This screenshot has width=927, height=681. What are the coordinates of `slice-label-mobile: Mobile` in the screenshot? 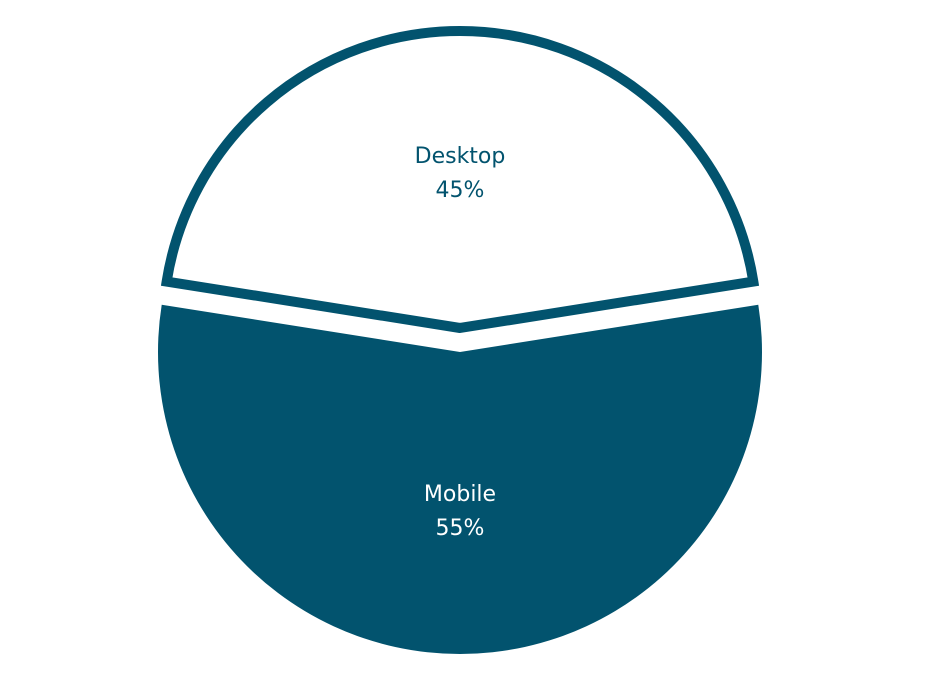 It's located at (460, 494).